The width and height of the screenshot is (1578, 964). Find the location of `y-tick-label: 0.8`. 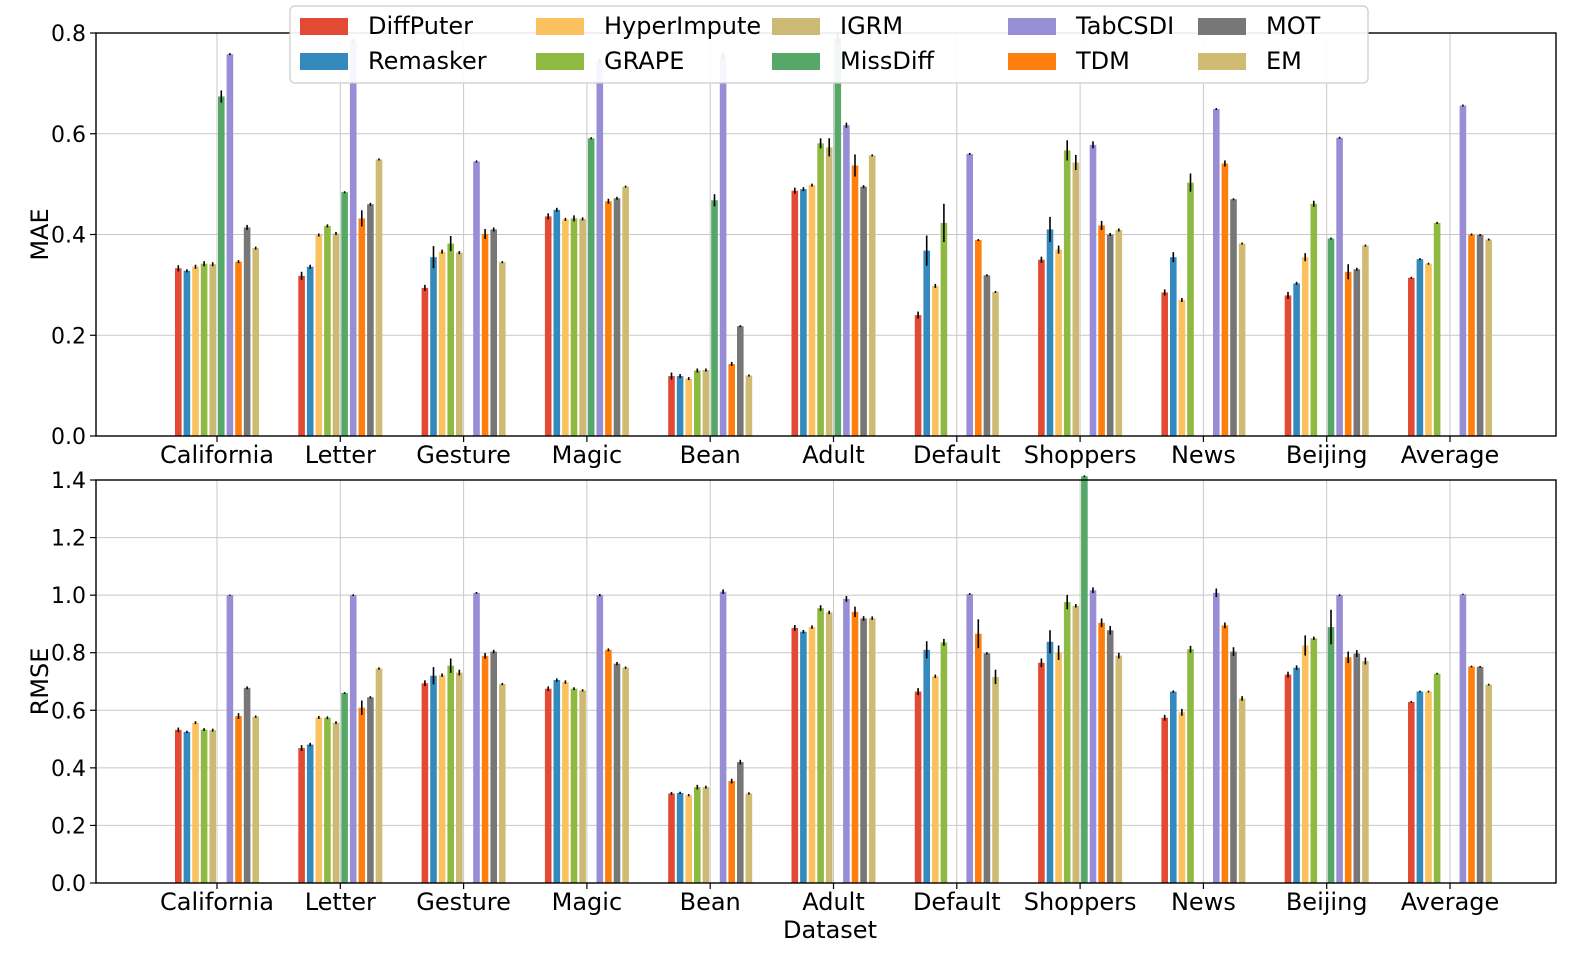

y-tick-label: 0.8 is located at coordinates (68, 34).